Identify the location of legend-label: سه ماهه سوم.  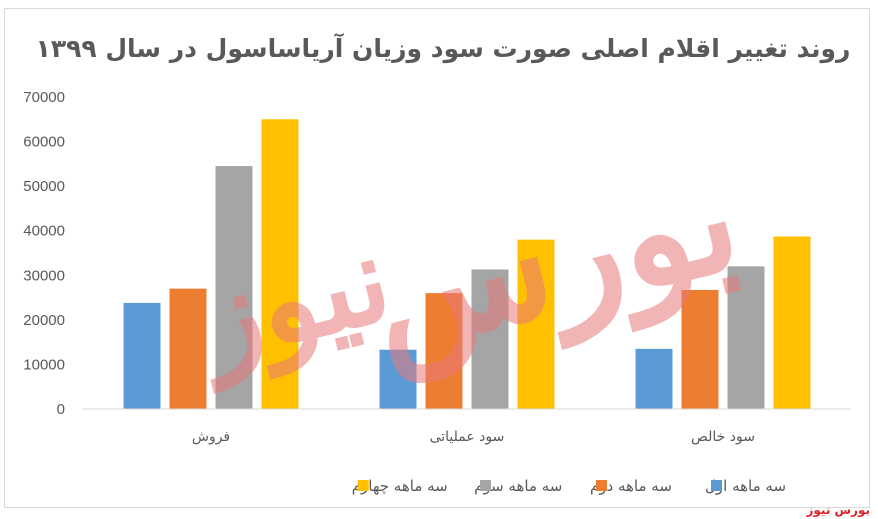
(518, 486).